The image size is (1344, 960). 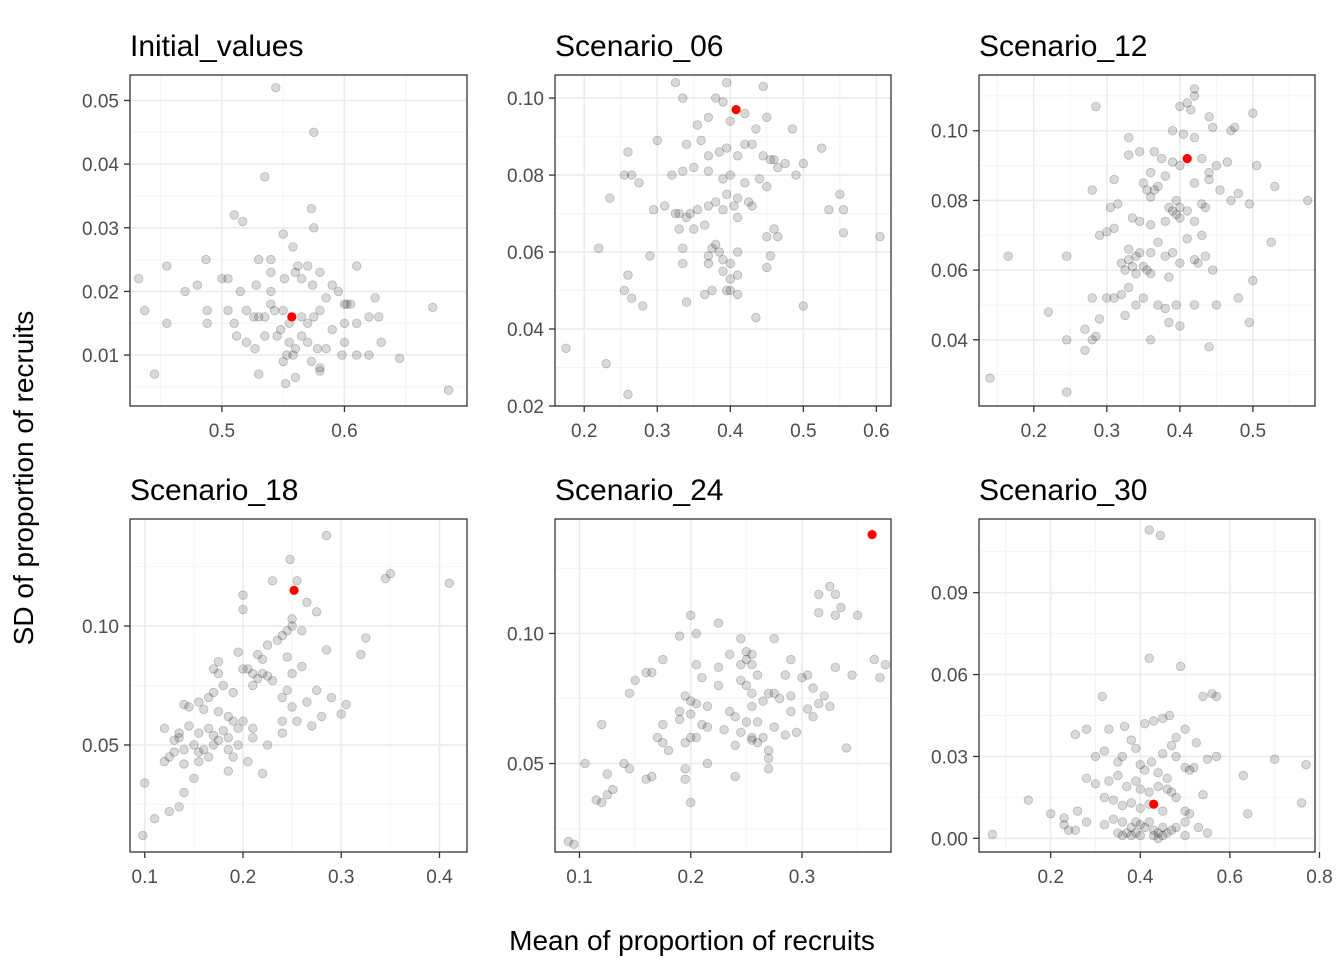 I want to click on panel-border, so click(x=723, y=240).